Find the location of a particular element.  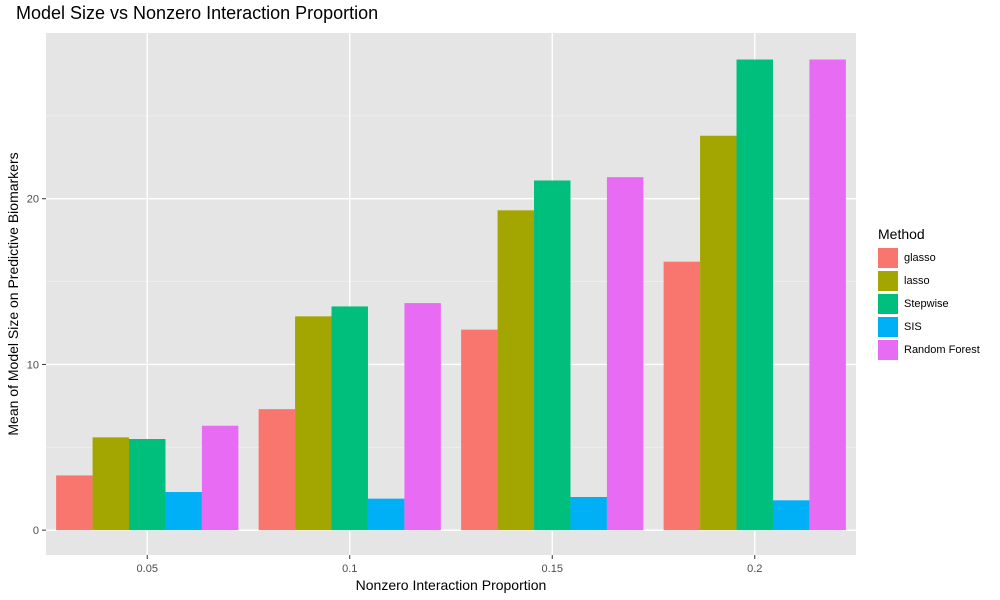

bar-glasso-0.2 is located at coordinates (682, 396).